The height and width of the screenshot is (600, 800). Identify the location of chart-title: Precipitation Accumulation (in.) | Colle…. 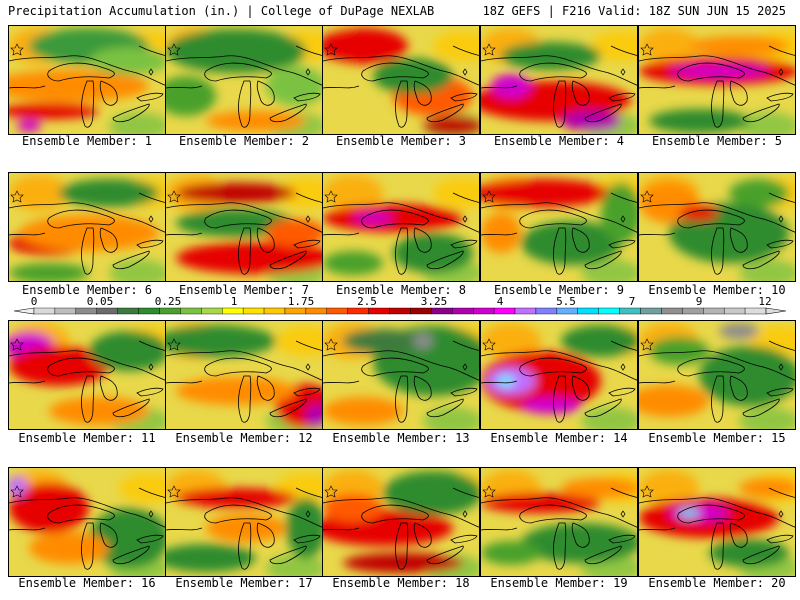
(221, 11).